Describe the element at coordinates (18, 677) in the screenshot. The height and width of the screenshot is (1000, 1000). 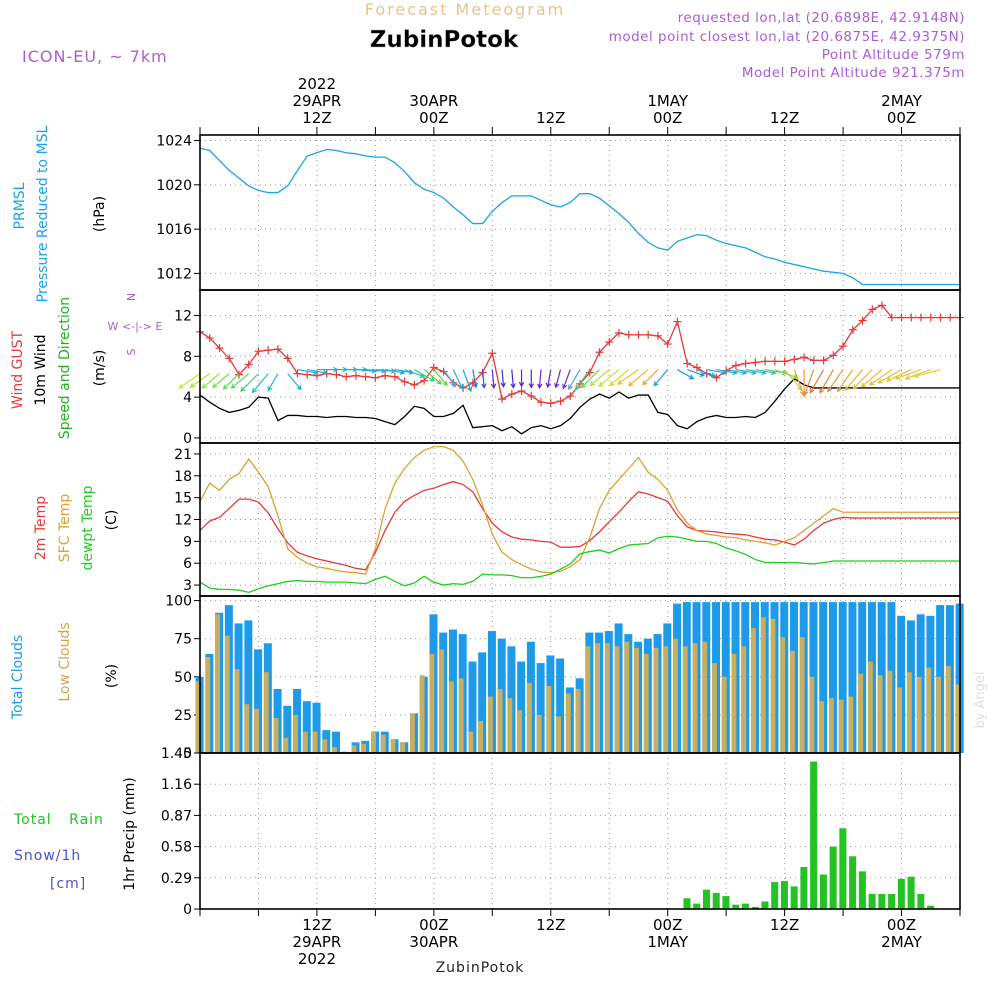
I see `label-total-clouds: Total Clouds` at that location.